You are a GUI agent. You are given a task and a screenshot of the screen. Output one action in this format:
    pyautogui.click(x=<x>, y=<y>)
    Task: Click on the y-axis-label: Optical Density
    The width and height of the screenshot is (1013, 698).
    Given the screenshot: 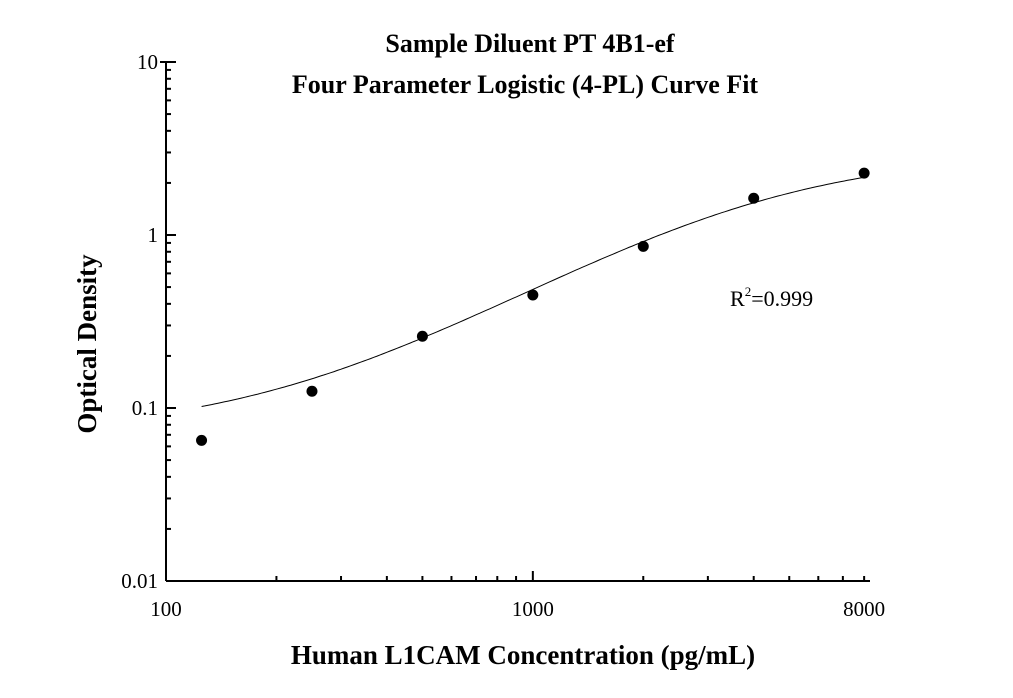 What is the action you would take?
    pyautogui.click(x=87, y=344)
    